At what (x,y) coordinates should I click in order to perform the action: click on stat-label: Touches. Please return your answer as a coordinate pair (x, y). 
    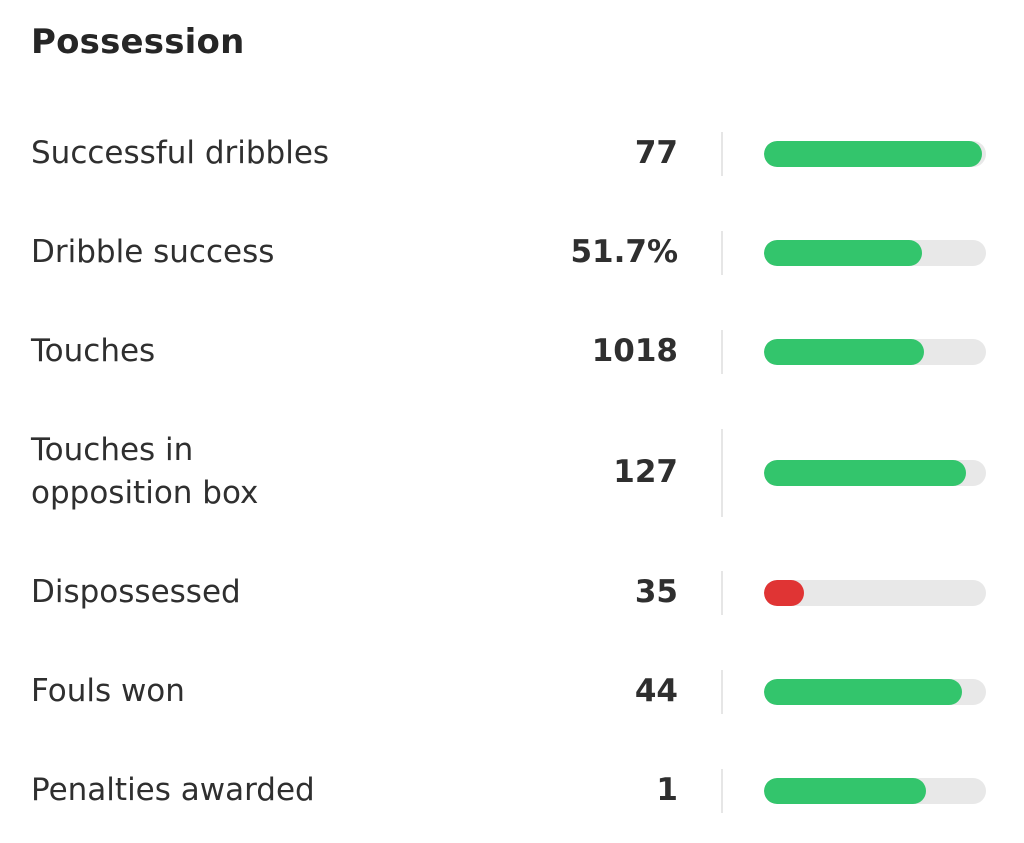
    Looking at the image, I should click on (93, 351).